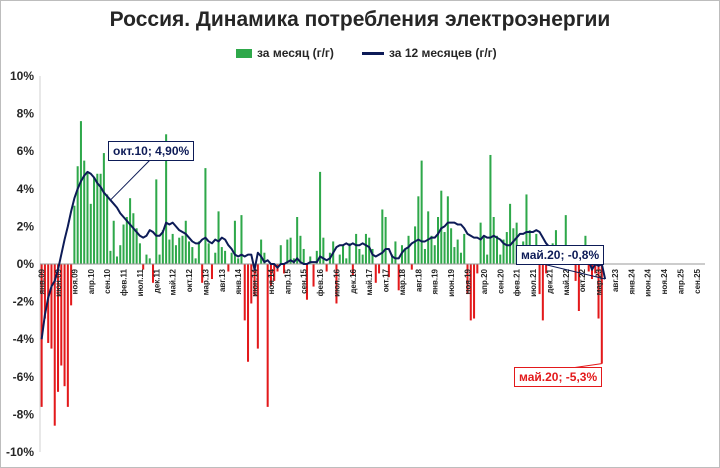  What do you see at coordinates (24, 302) in the screenshot?
I see `y-tick-label: -2%` at bounding box center [24, 302].